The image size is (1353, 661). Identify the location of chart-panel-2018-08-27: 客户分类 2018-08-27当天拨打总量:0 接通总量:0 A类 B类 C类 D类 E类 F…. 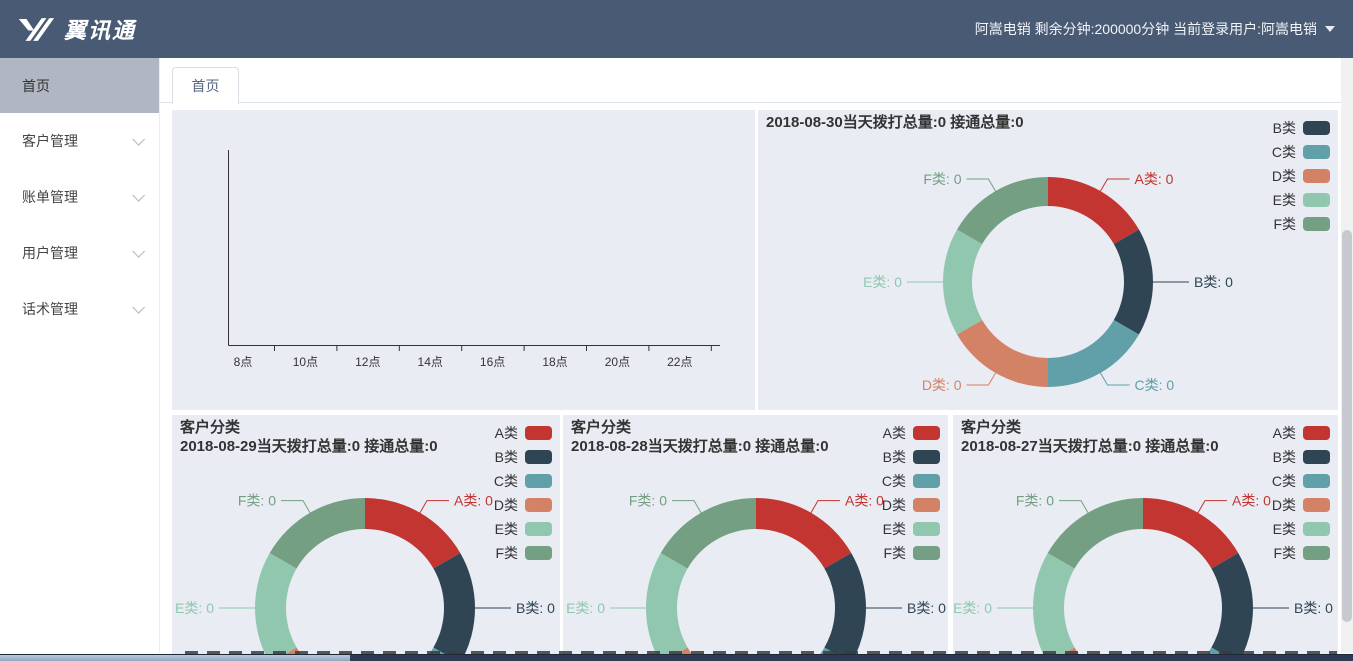
(1145, 534).